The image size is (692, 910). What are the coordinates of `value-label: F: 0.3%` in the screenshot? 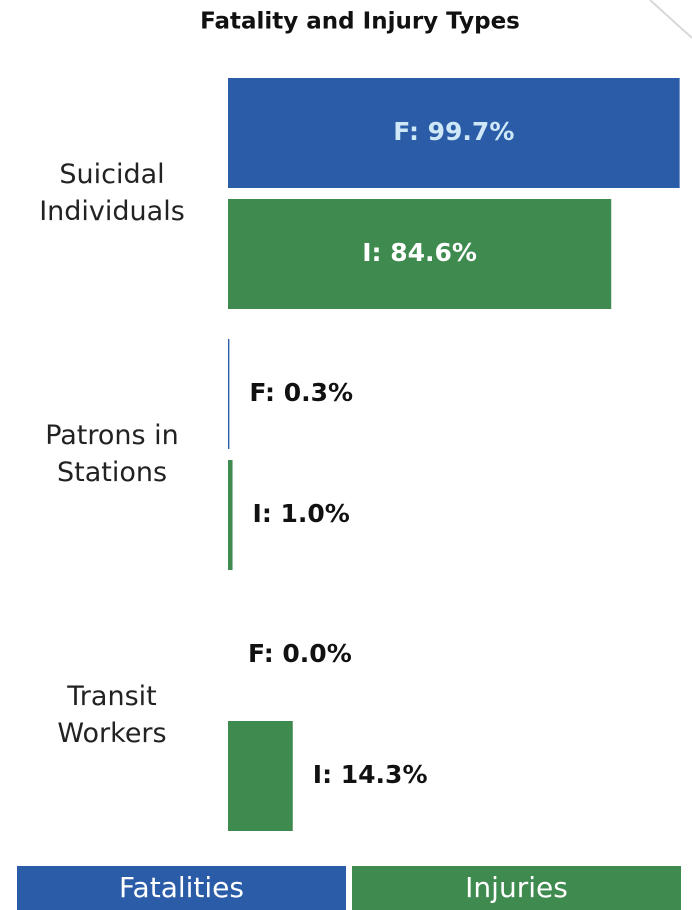 It's located at (301, 392).